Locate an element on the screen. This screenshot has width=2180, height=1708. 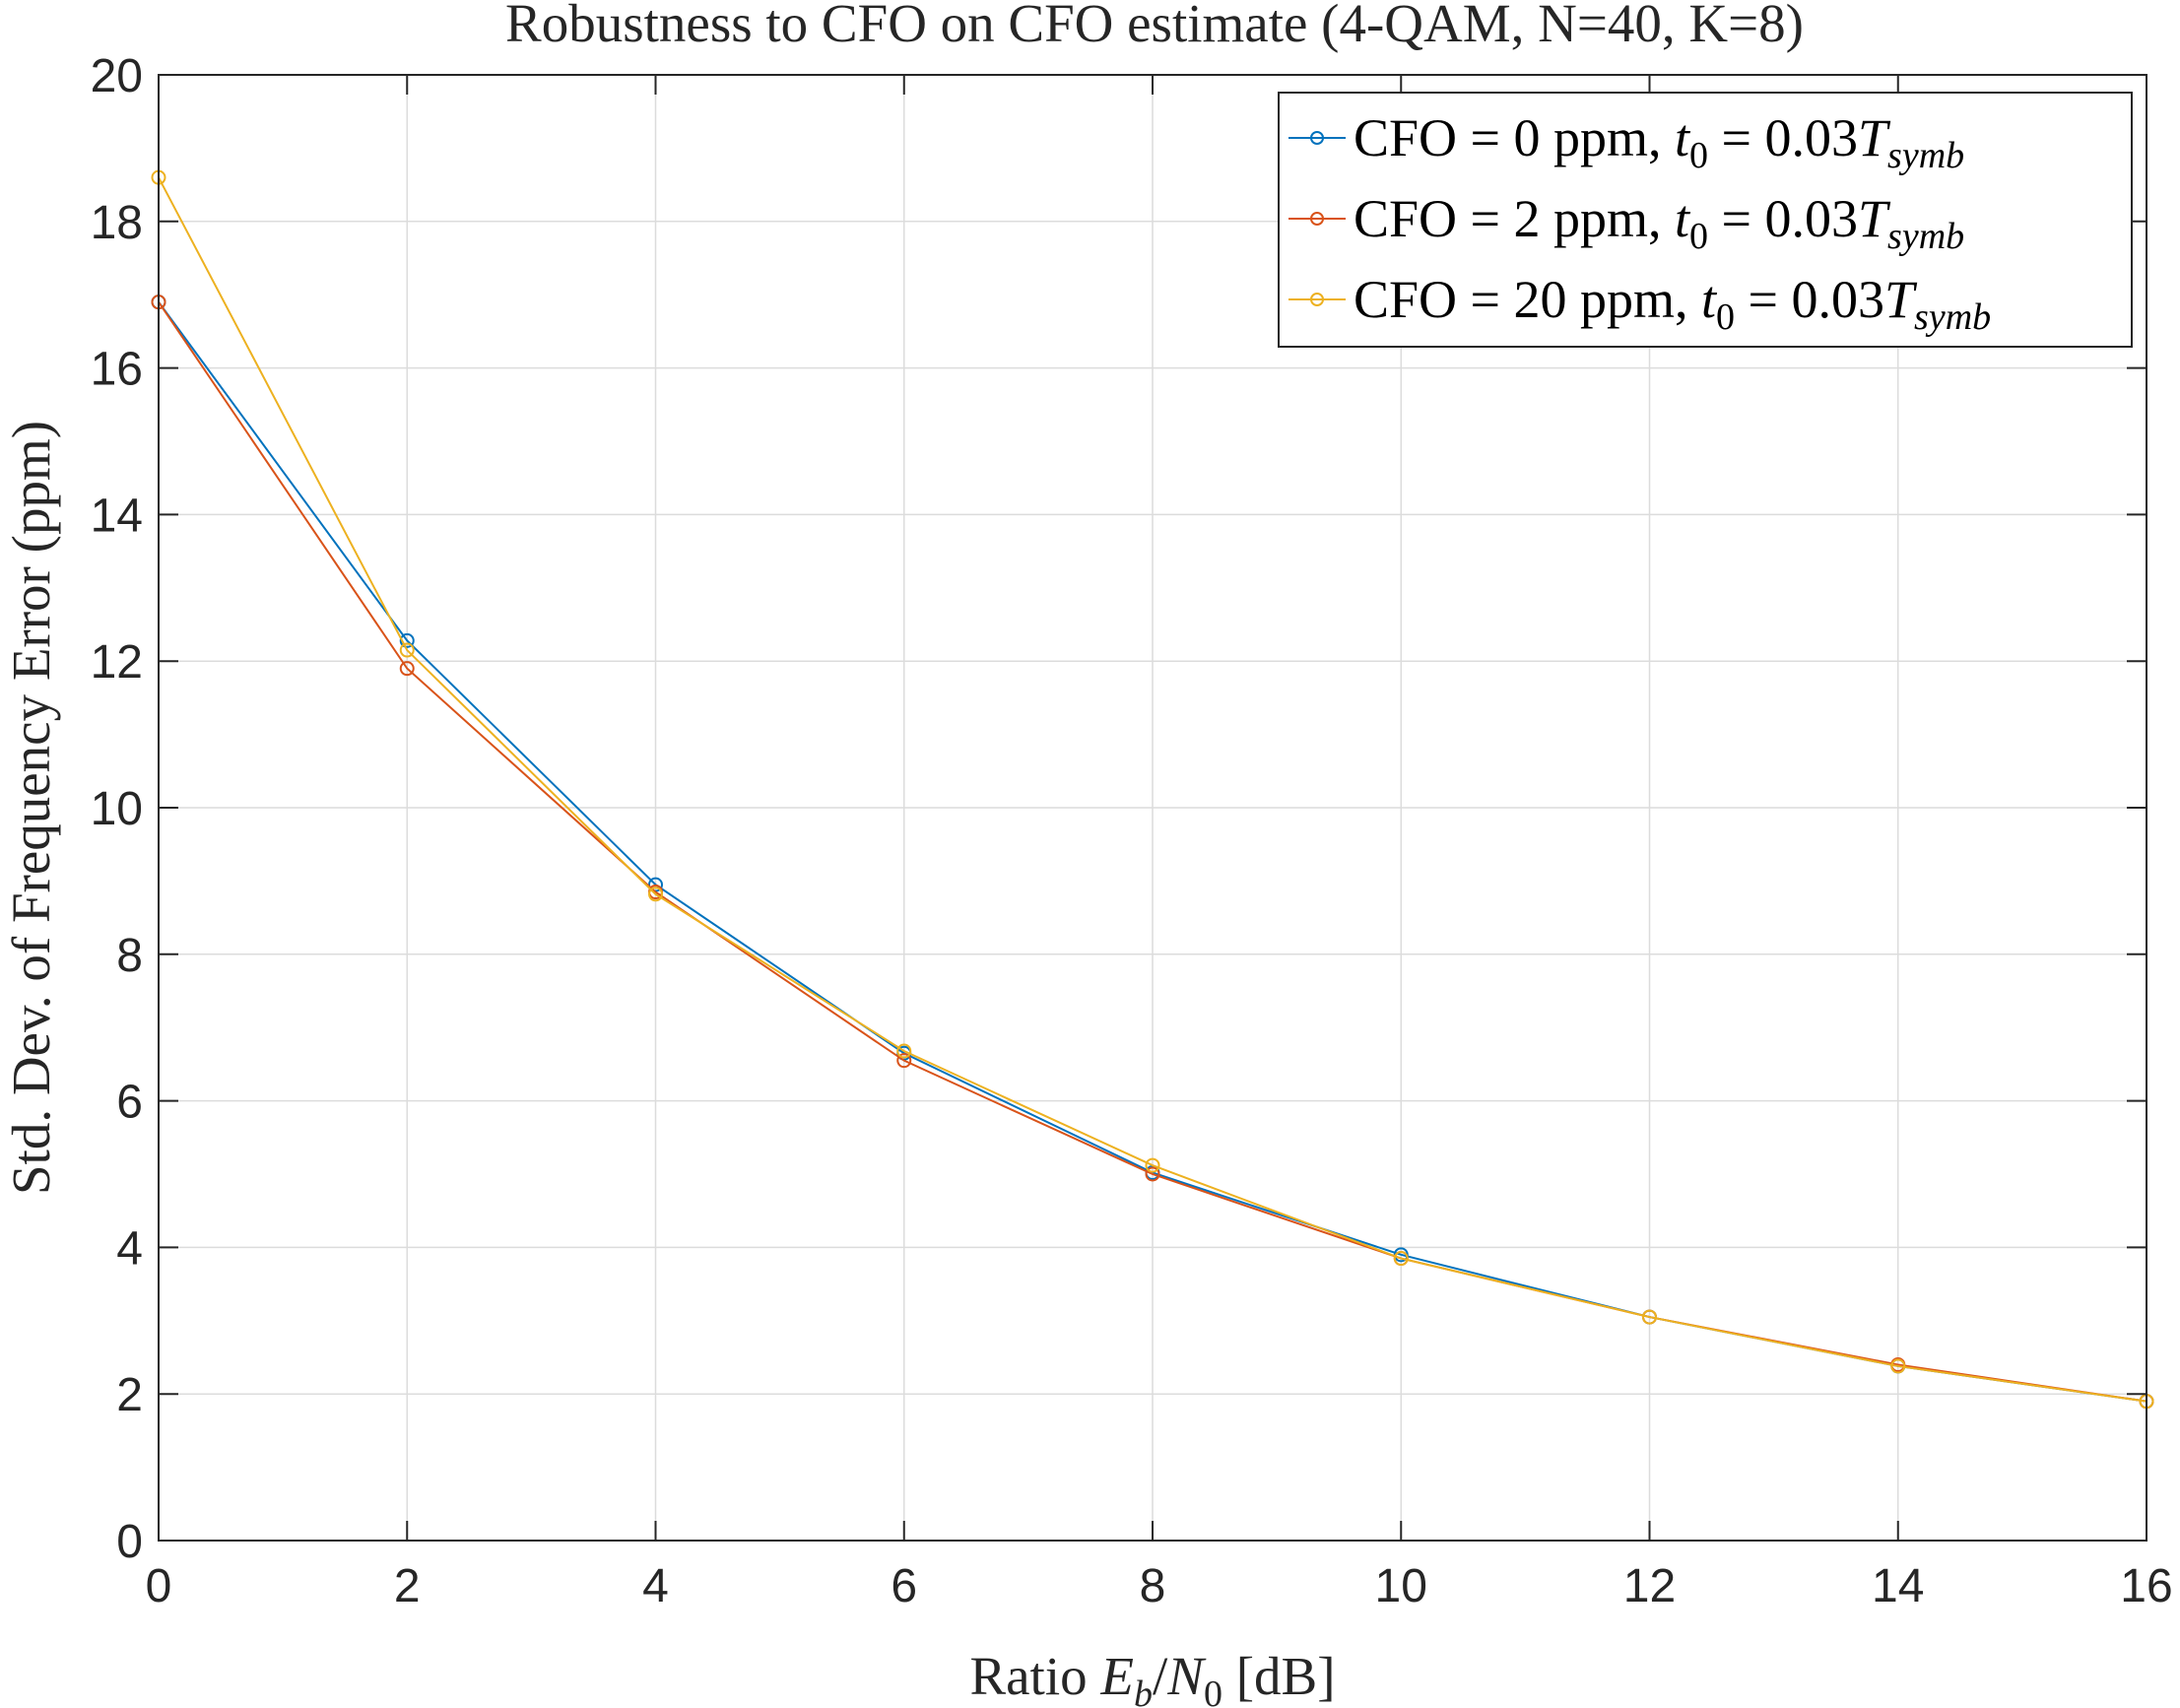
y-tick-label: 18 is located at coordinates (117, 223).